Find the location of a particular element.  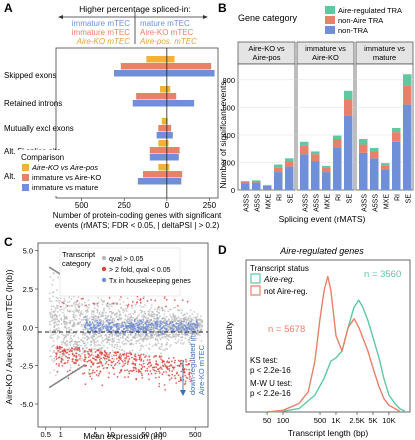

cat-label-retained: Retained introns is located at coordinates (33, 103).